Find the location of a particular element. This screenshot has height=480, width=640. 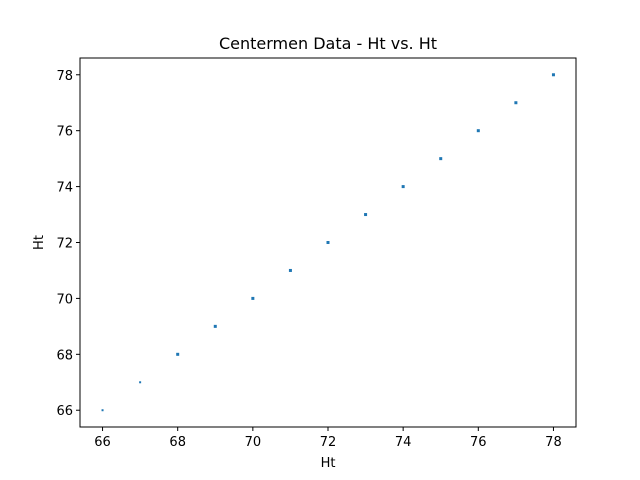

y-tick-label: 78 is located at coordinates (64, 76).